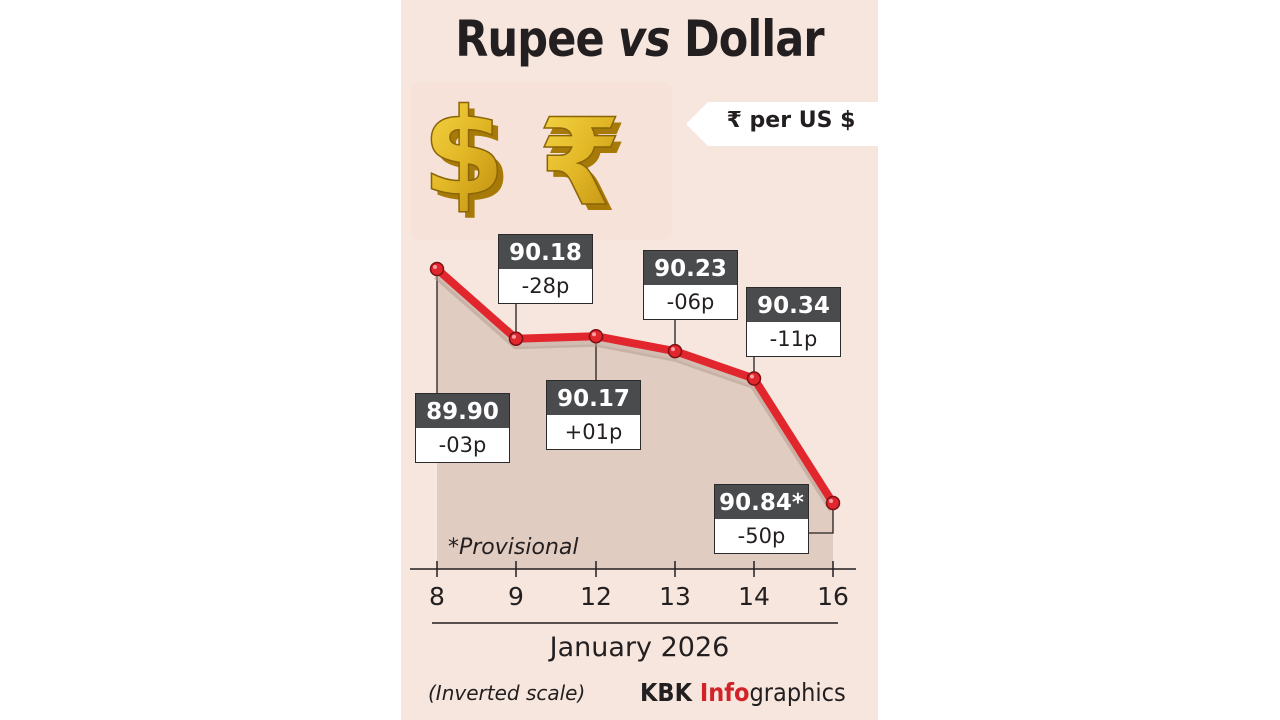 The image size is (1280, 720). Describe the element at coordinates (761, 502) in the screenshot. I see `value-label-16: 90.84*` at that location.